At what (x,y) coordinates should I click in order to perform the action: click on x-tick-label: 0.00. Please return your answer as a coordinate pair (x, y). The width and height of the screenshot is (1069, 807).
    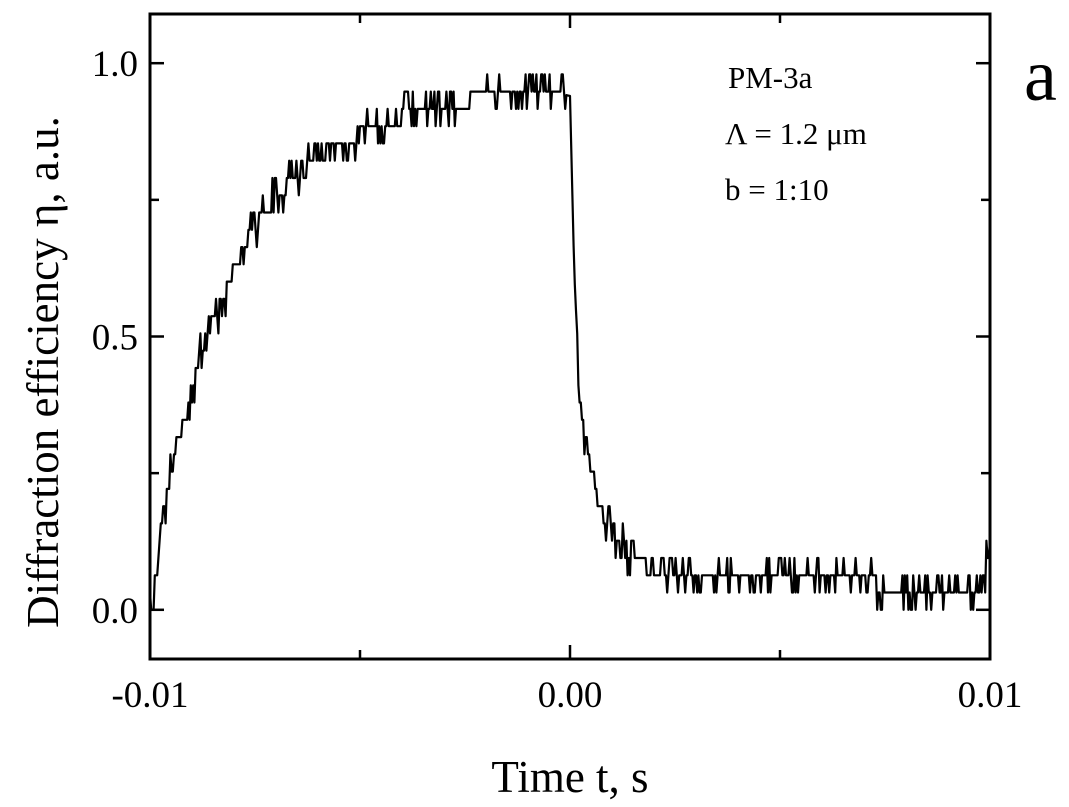
    Looking at the image, I should click on (570, 695).